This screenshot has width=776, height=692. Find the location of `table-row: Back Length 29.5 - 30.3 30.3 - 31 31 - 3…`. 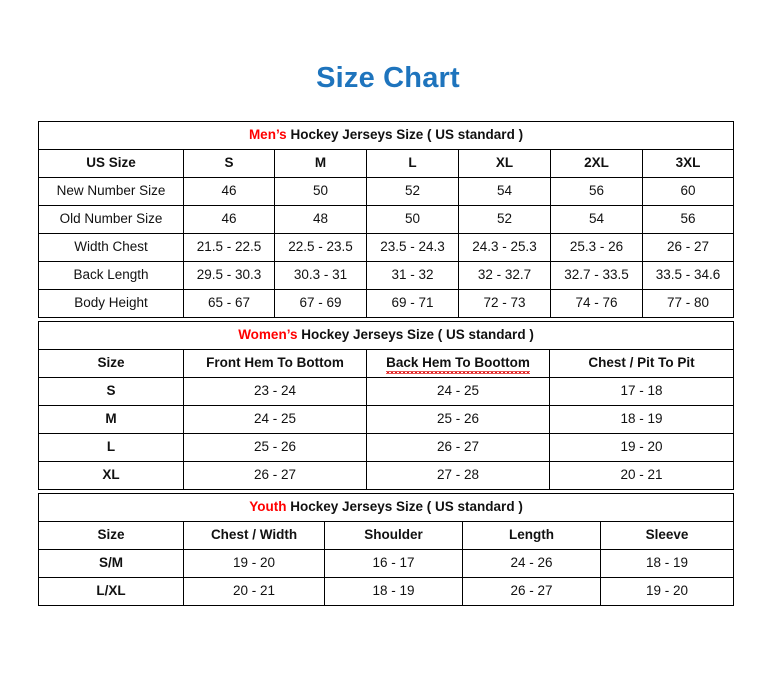

table-row: Back Length 29.5 - 30.3 30.3 - 31 31 - 3… is located at coordinates (386, 275).